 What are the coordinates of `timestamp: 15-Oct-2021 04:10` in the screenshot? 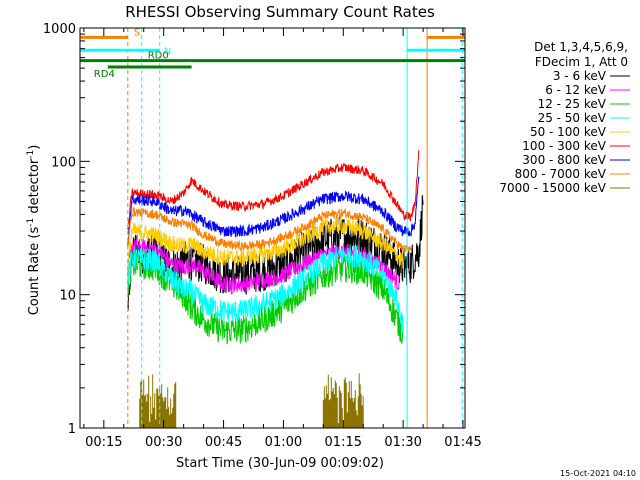 It's located at (598, 473).